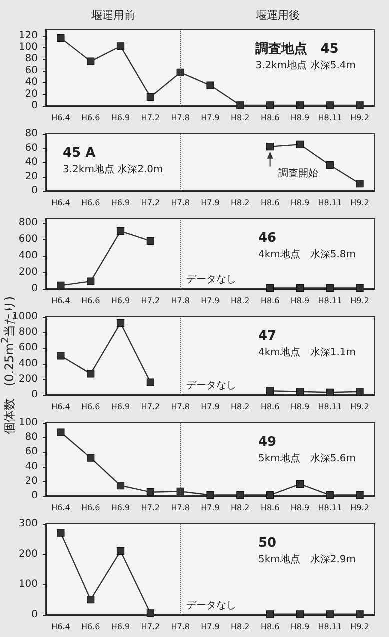  I want to click on y-tick-label: 1000, so click(25, 317).